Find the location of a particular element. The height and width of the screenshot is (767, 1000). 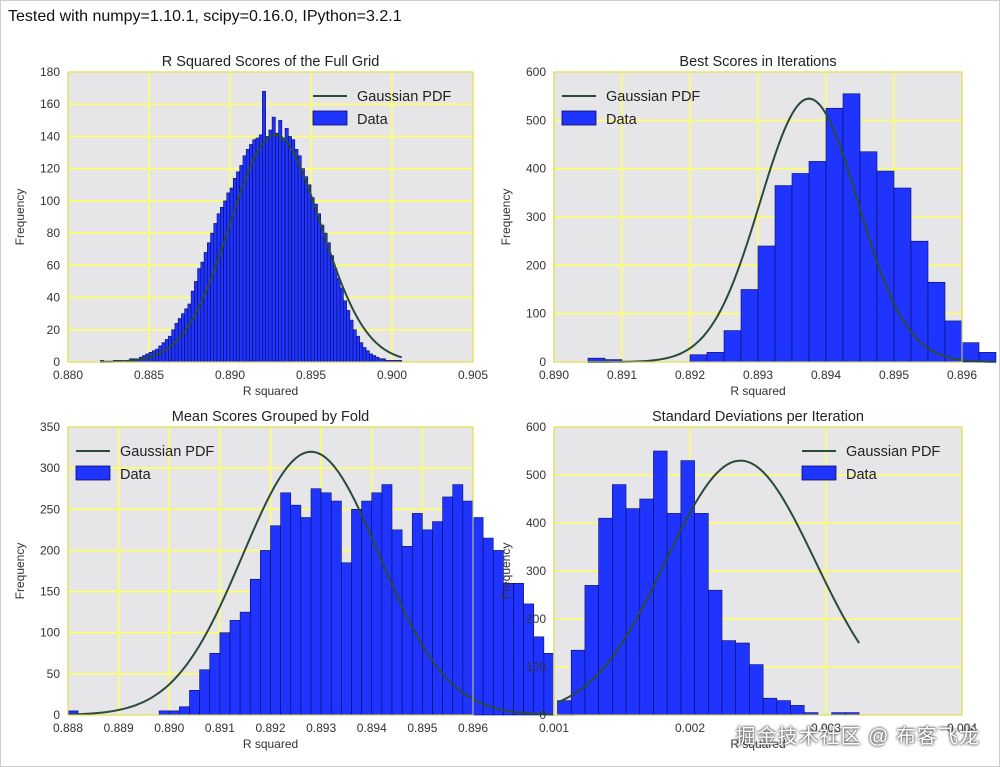

y-tick-label: 400 is located at coordinates (536, 523).